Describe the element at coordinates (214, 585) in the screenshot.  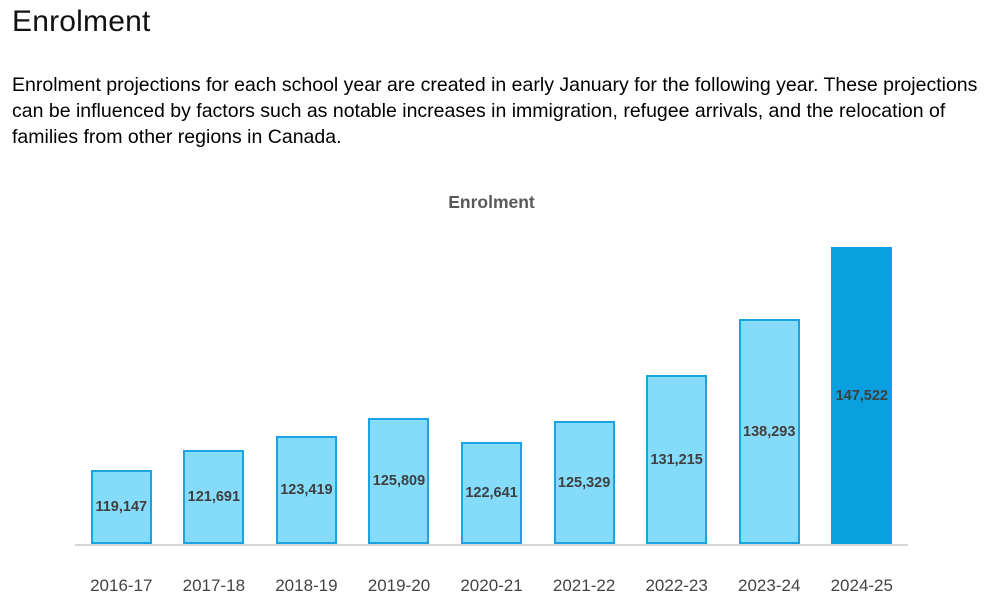
I see `x-axis-label: 2017-18` at that location.